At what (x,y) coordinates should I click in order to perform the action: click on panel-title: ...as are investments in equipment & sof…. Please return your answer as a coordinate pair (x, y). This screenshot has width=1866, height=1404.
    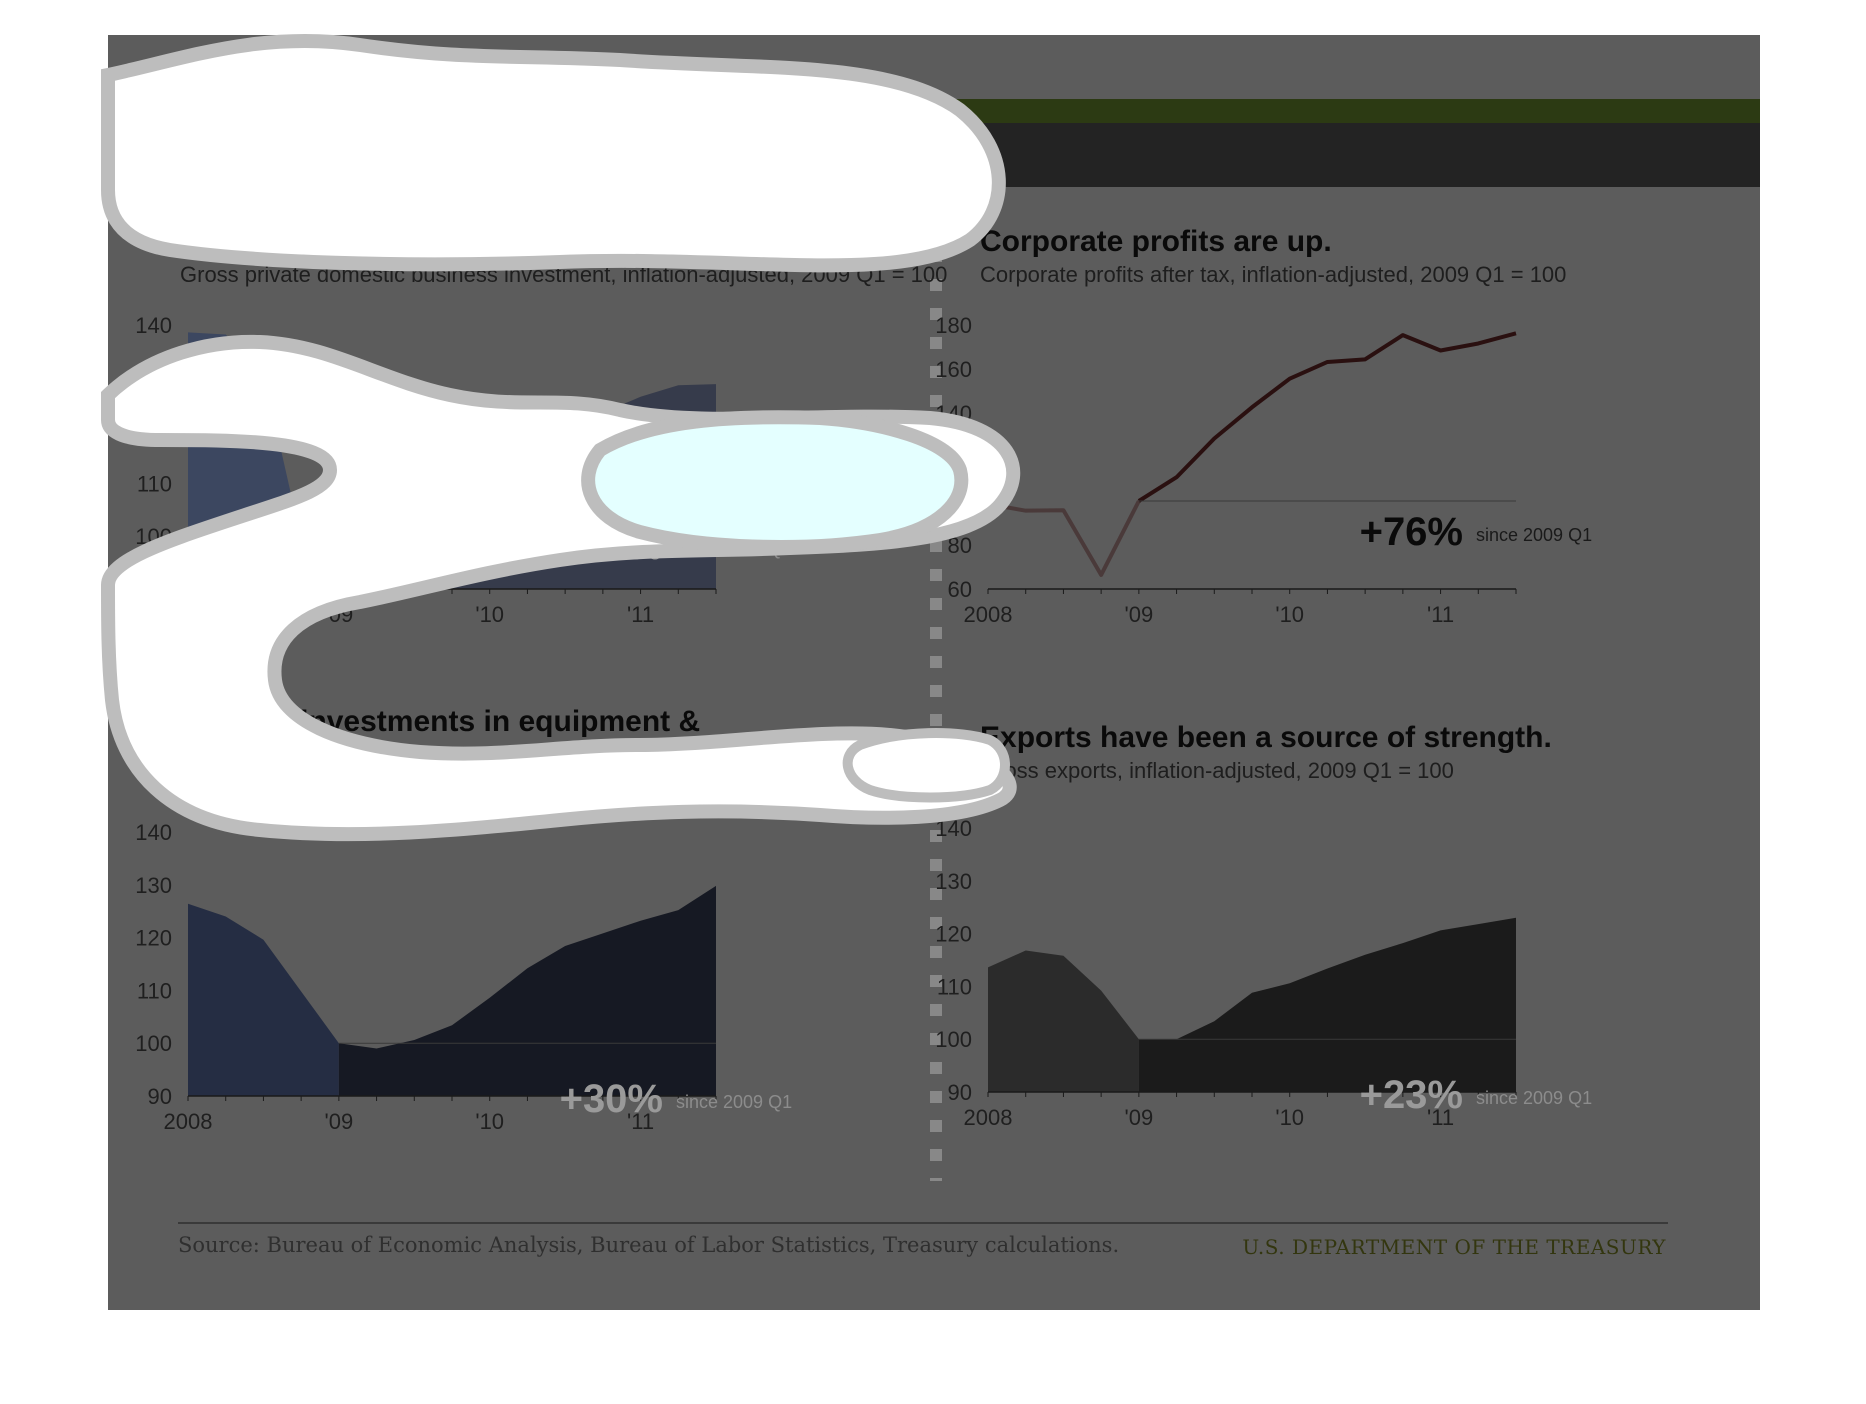
    Looking at the image, I should click on (440, 740).